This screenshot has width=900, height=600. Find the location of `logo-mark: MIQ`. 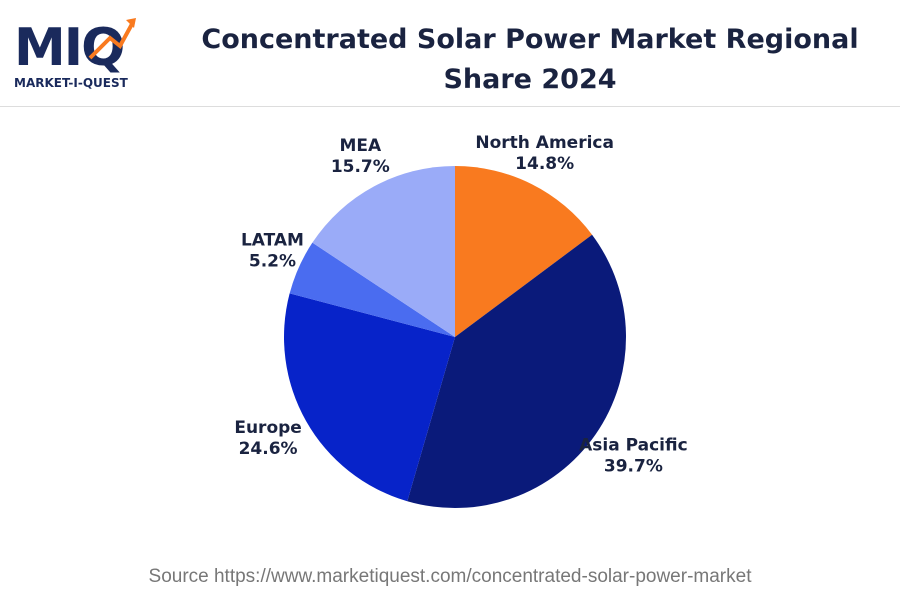

logo-mark: MIQ is located at coordinates (69, 48).